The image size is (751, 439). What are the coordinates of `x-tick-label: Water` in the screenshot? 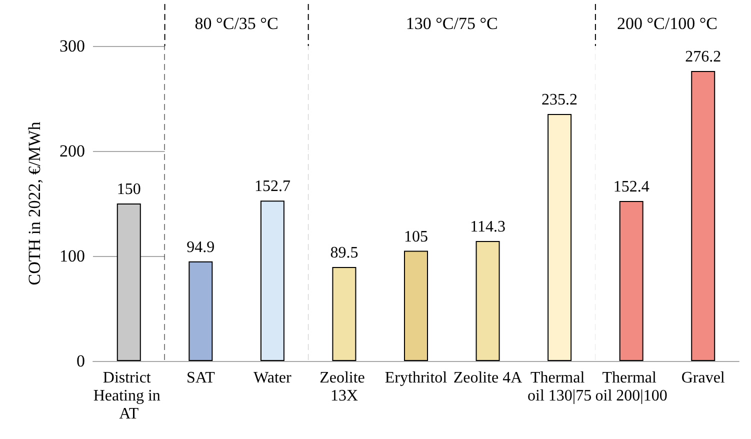 It's located at (273, 378).